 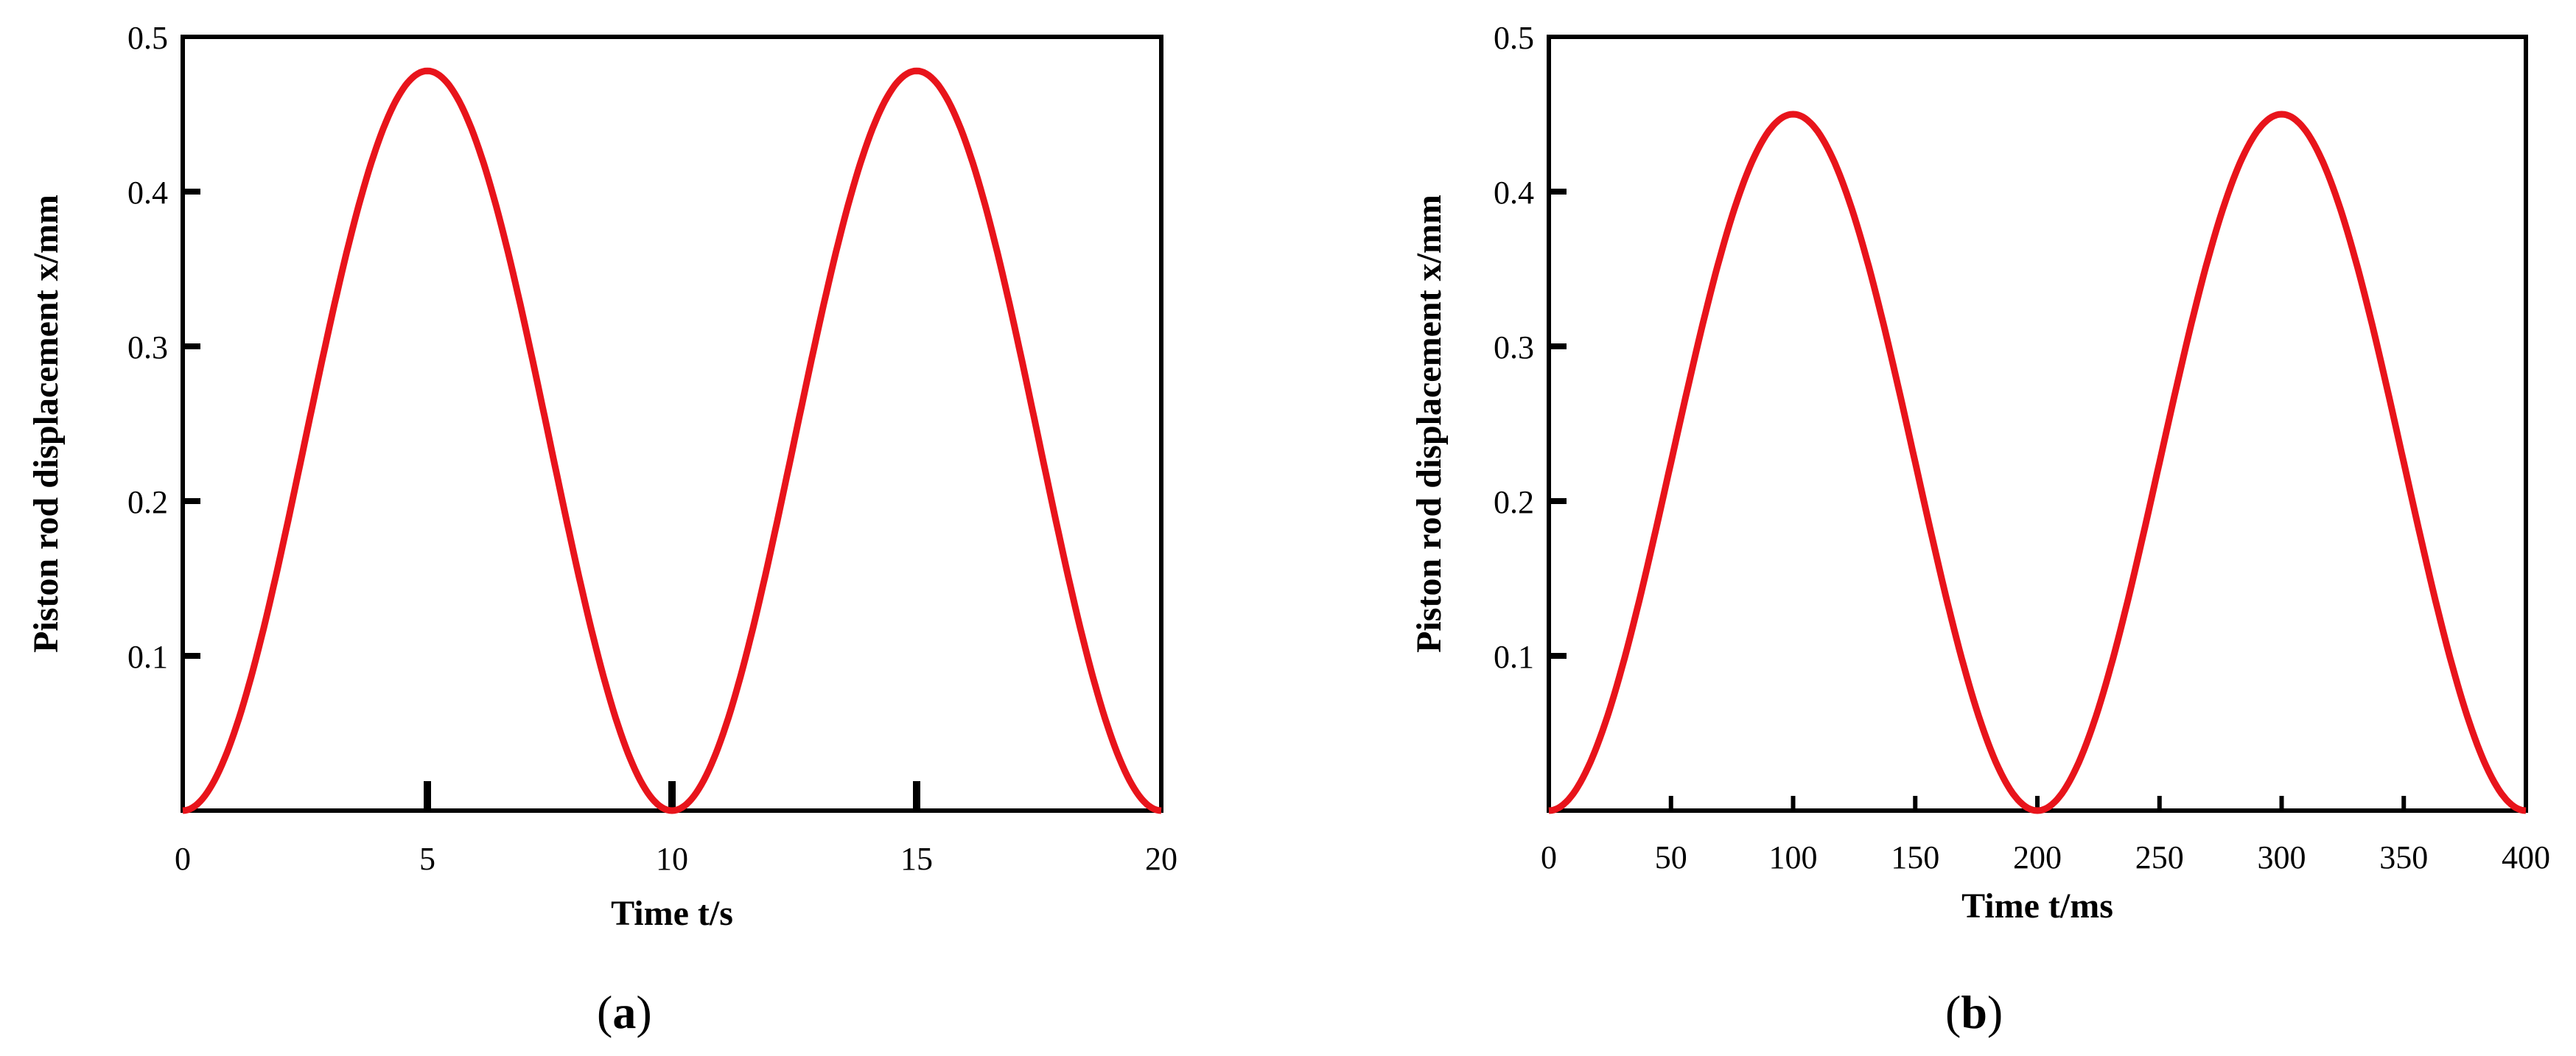 I want to click on panel-label-a: (a), so click(x=624, y=1012).